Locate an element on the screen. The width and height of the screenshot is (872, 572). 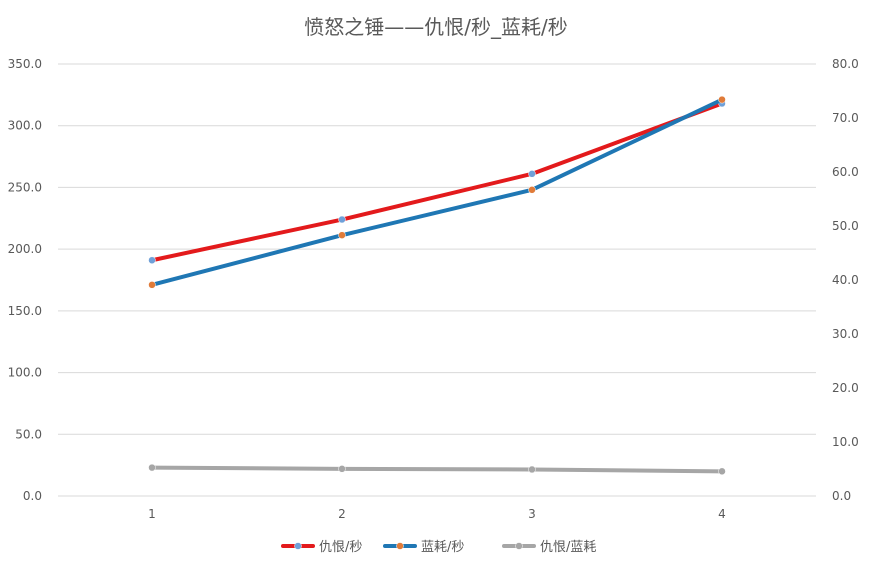
right-axis-tick-labels: 0.0 10.0 20.0 30.0 40.0 50.0 60.0 70.0 80.0 is located at coordinates (845, 280).